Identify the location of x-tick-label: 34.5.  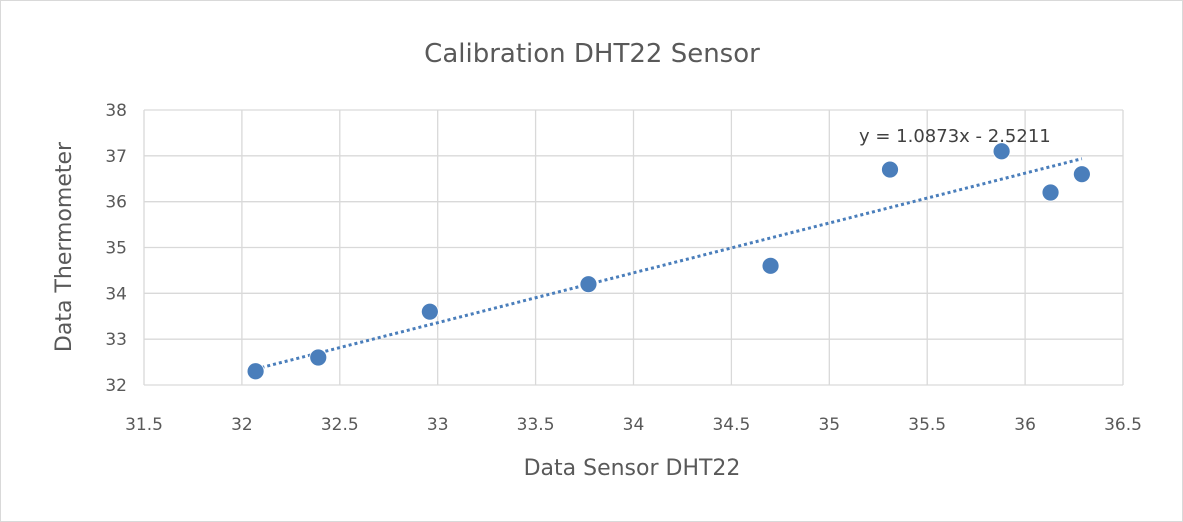
(731, 425).